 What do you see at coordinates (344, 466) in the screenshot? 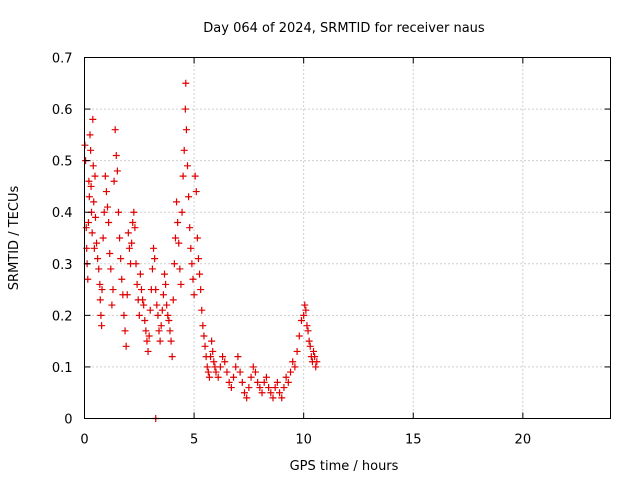
I see `x-axis-label: GPS time / hours` at bounding box center [344, 466].